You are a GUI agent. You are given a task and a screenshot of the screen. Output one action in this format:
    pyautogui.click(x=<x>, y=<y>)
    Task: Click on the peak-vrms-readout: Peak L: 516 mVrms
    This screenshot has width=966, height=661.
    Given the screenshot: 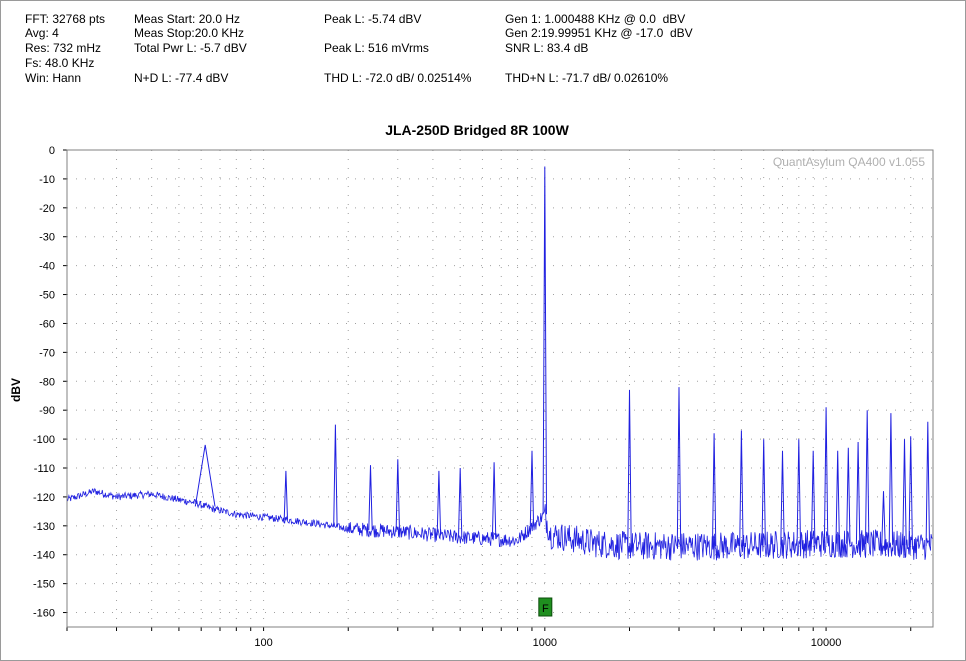 What is the action you would take?
    pyautogui.click(x=376, y=48)
    